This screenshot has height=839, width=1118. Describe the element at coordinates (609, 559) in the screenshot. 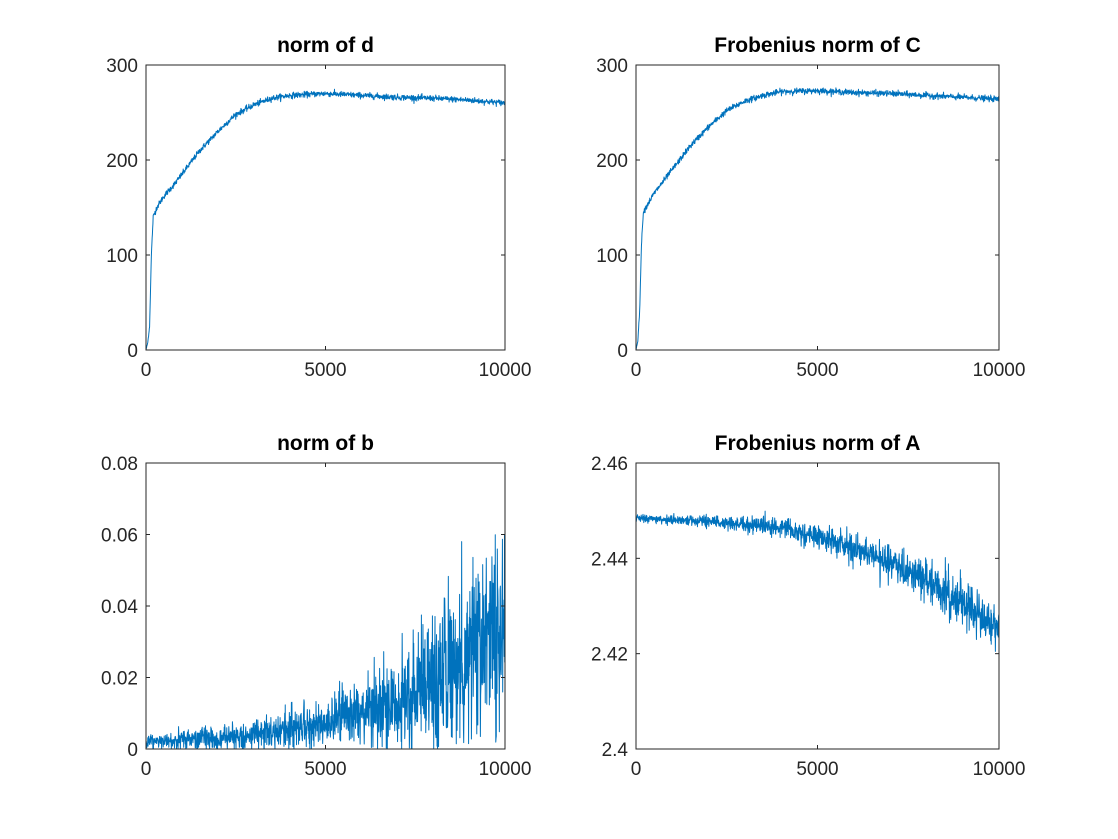

I see `y-tick-label: 2.44` at that location.